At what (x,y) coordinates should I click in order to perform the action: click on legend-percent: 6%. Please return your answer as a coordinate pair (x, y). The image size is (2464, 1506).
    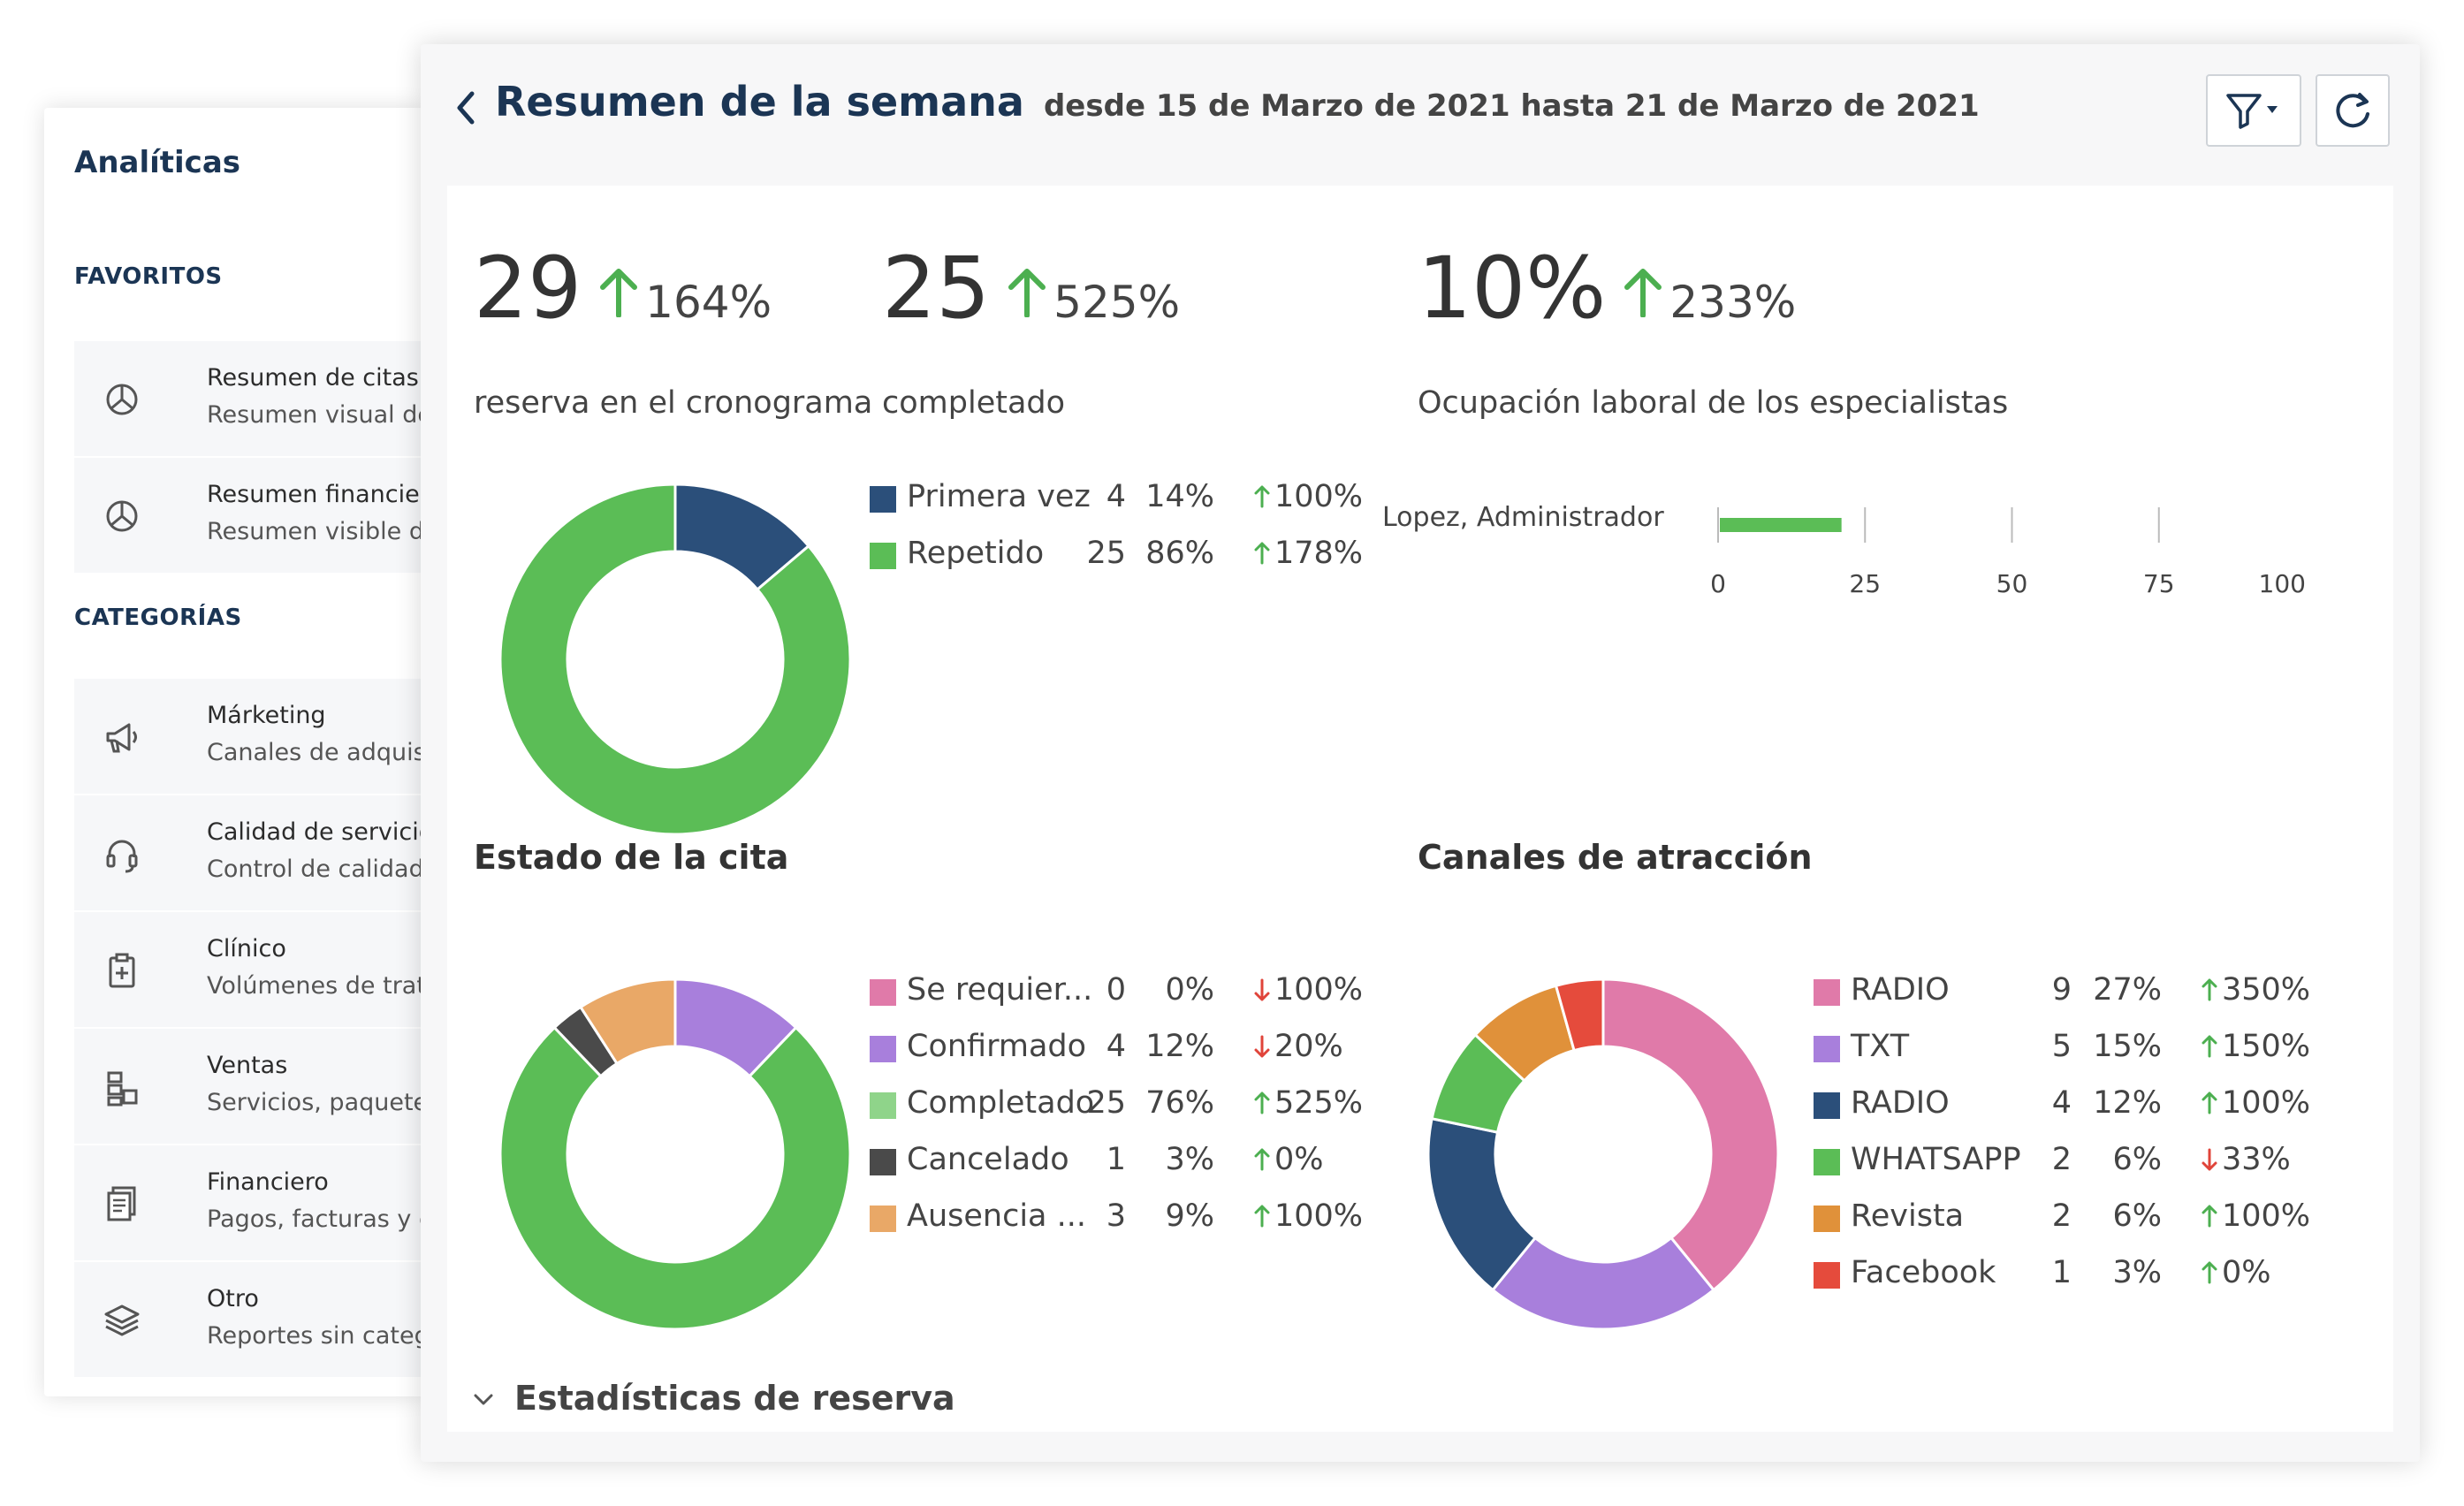
    Looking at the image, I should click on (2137, 1159).